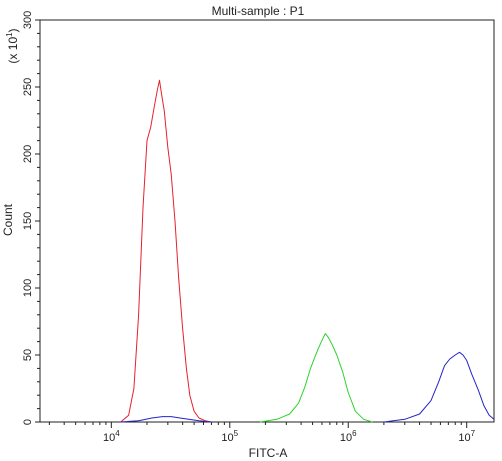  Describe the element at coordinates (348, 436) in the screenshot. I see `x-tick-label: 10⁶` at that location.